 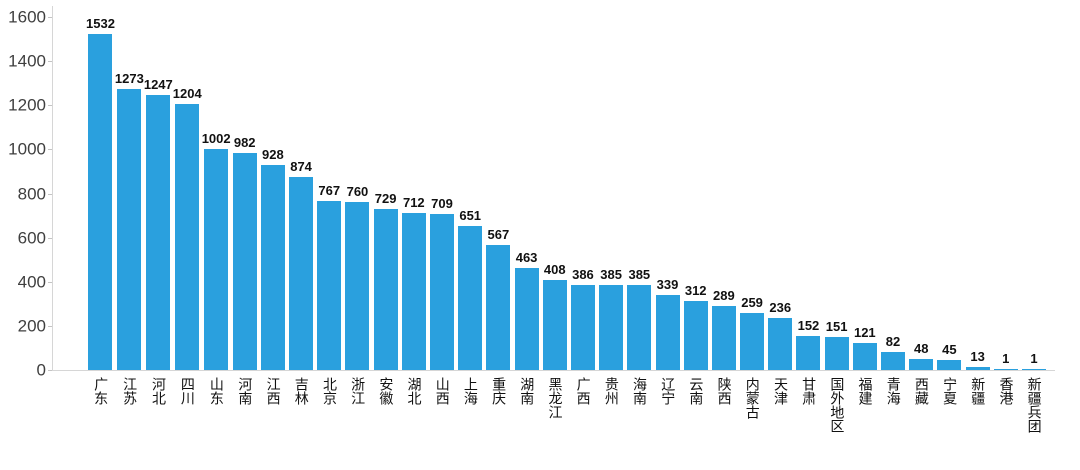 What do you see at coordinates (101, 391) in the screenshot?
I see `category-label: 广东` at bounding box center [101, 391].